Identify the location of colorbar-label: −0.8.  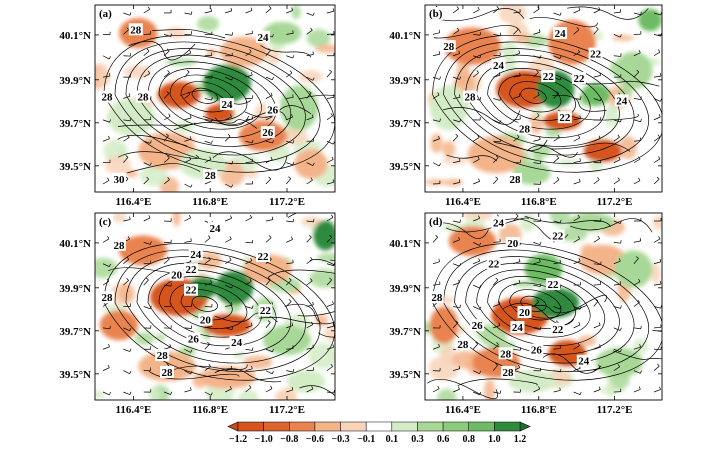
(289, 439).